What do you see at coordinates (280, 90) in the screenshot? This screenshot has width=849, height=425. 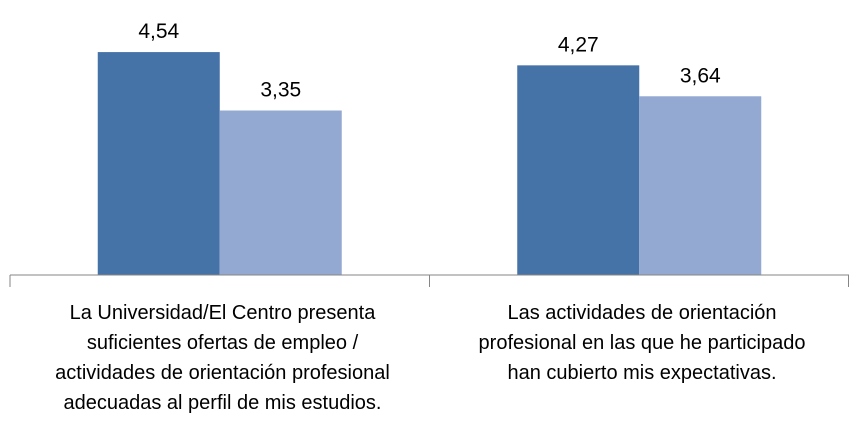 I see `data-label: 3,35` at bounding box center [280, 90].